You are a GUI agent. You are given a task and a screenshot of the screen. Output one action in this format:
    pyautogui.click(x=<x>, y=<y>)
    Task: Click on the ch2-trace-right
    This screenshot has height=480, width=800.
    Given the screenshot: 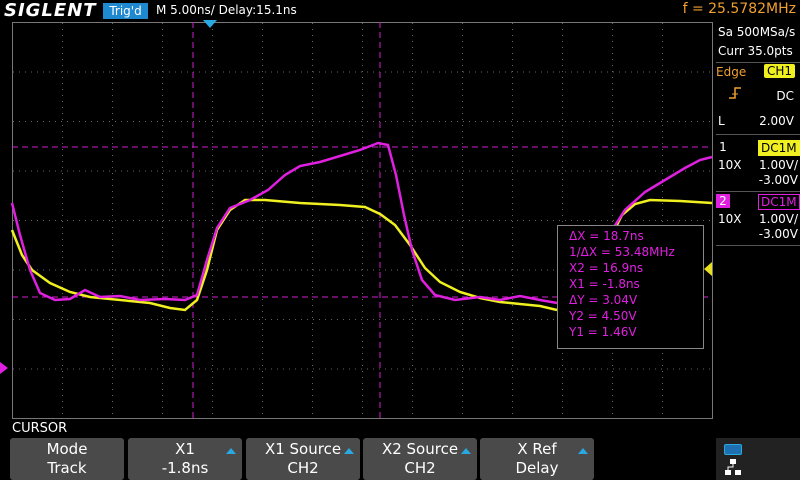 What is the action you would take?
    pyautogui.click(x=661, y=193)
    